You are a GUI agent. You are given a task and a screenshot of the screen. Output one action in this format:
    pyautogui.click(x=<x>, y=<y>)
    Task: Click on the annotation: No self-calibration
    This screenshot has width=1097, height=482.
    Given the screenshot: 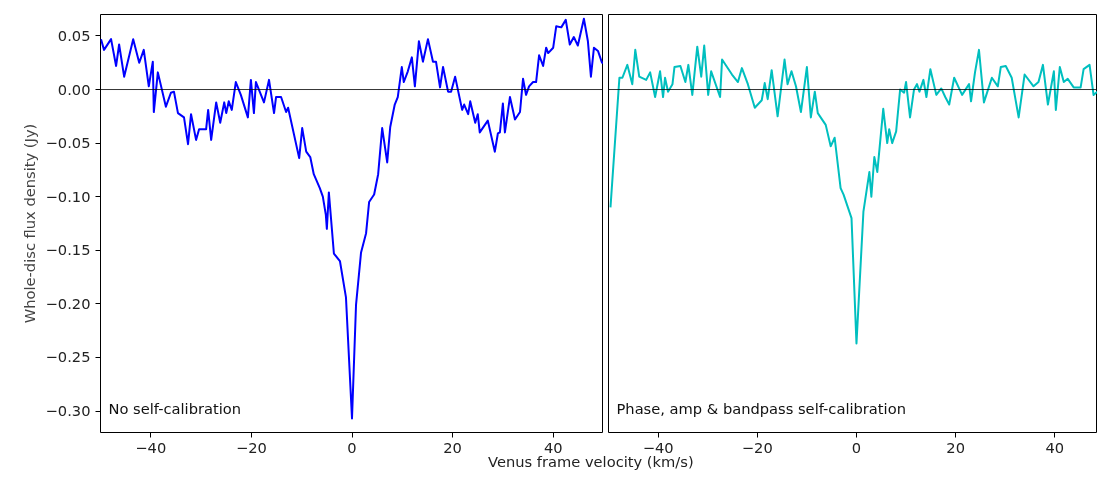 What is the action you would take?
    pyautogui.click(x=175, y=408)
    